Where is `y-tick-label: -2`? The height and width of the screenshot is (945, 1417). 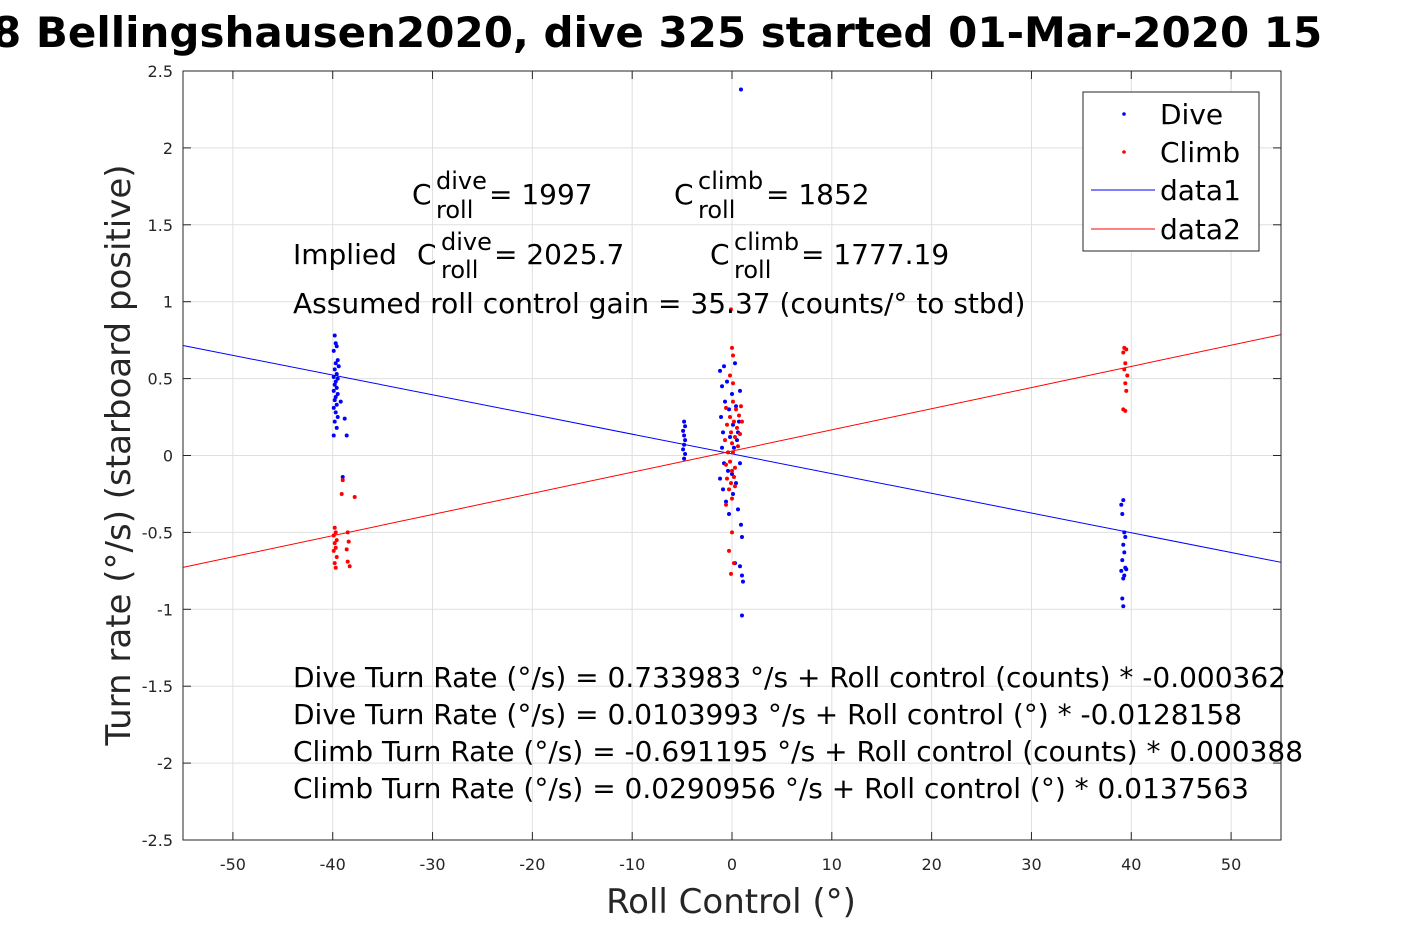
y-tick-label: -2 is located at coordinates (165, 763).